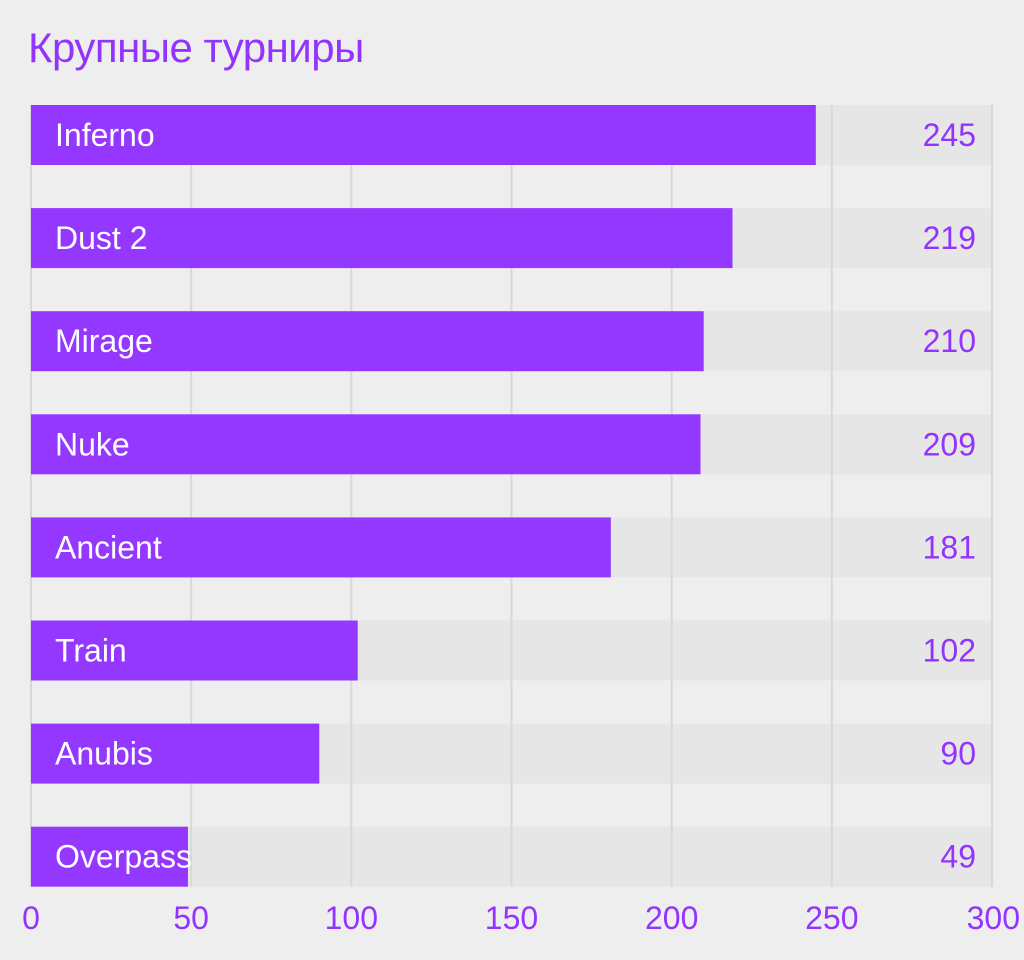 Image resolution: width=1024 pixels, height=960 pixels. What do you see at coordinates (671, 918) in the screenshot?
I see `x-tick-label: 200` at bounding box center [671, 918].